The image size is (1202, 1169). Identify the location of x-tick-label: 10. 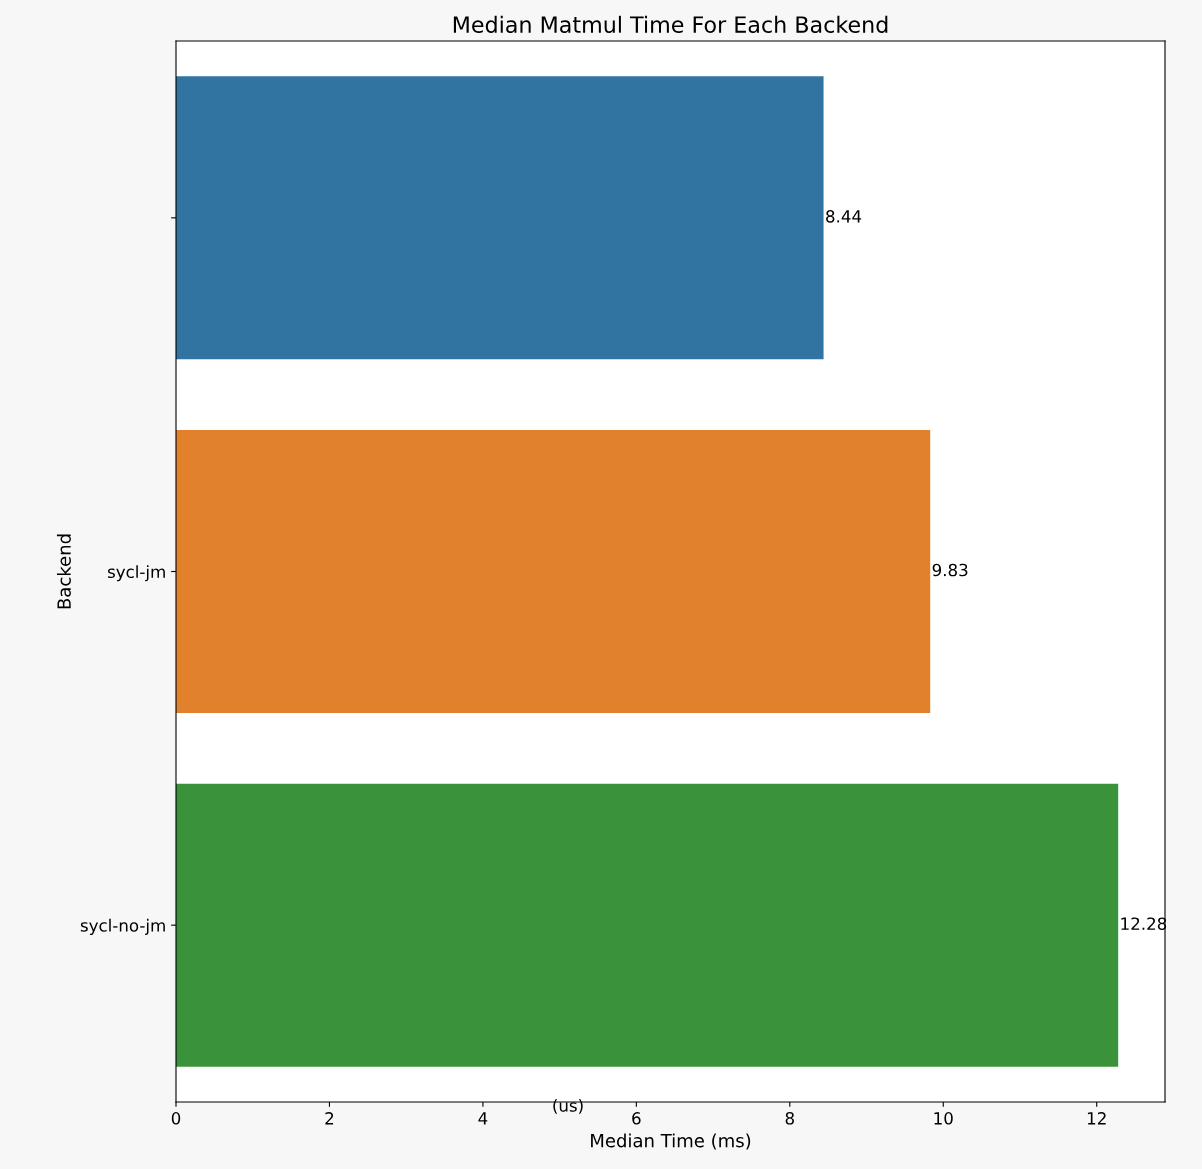
(943, 1118).